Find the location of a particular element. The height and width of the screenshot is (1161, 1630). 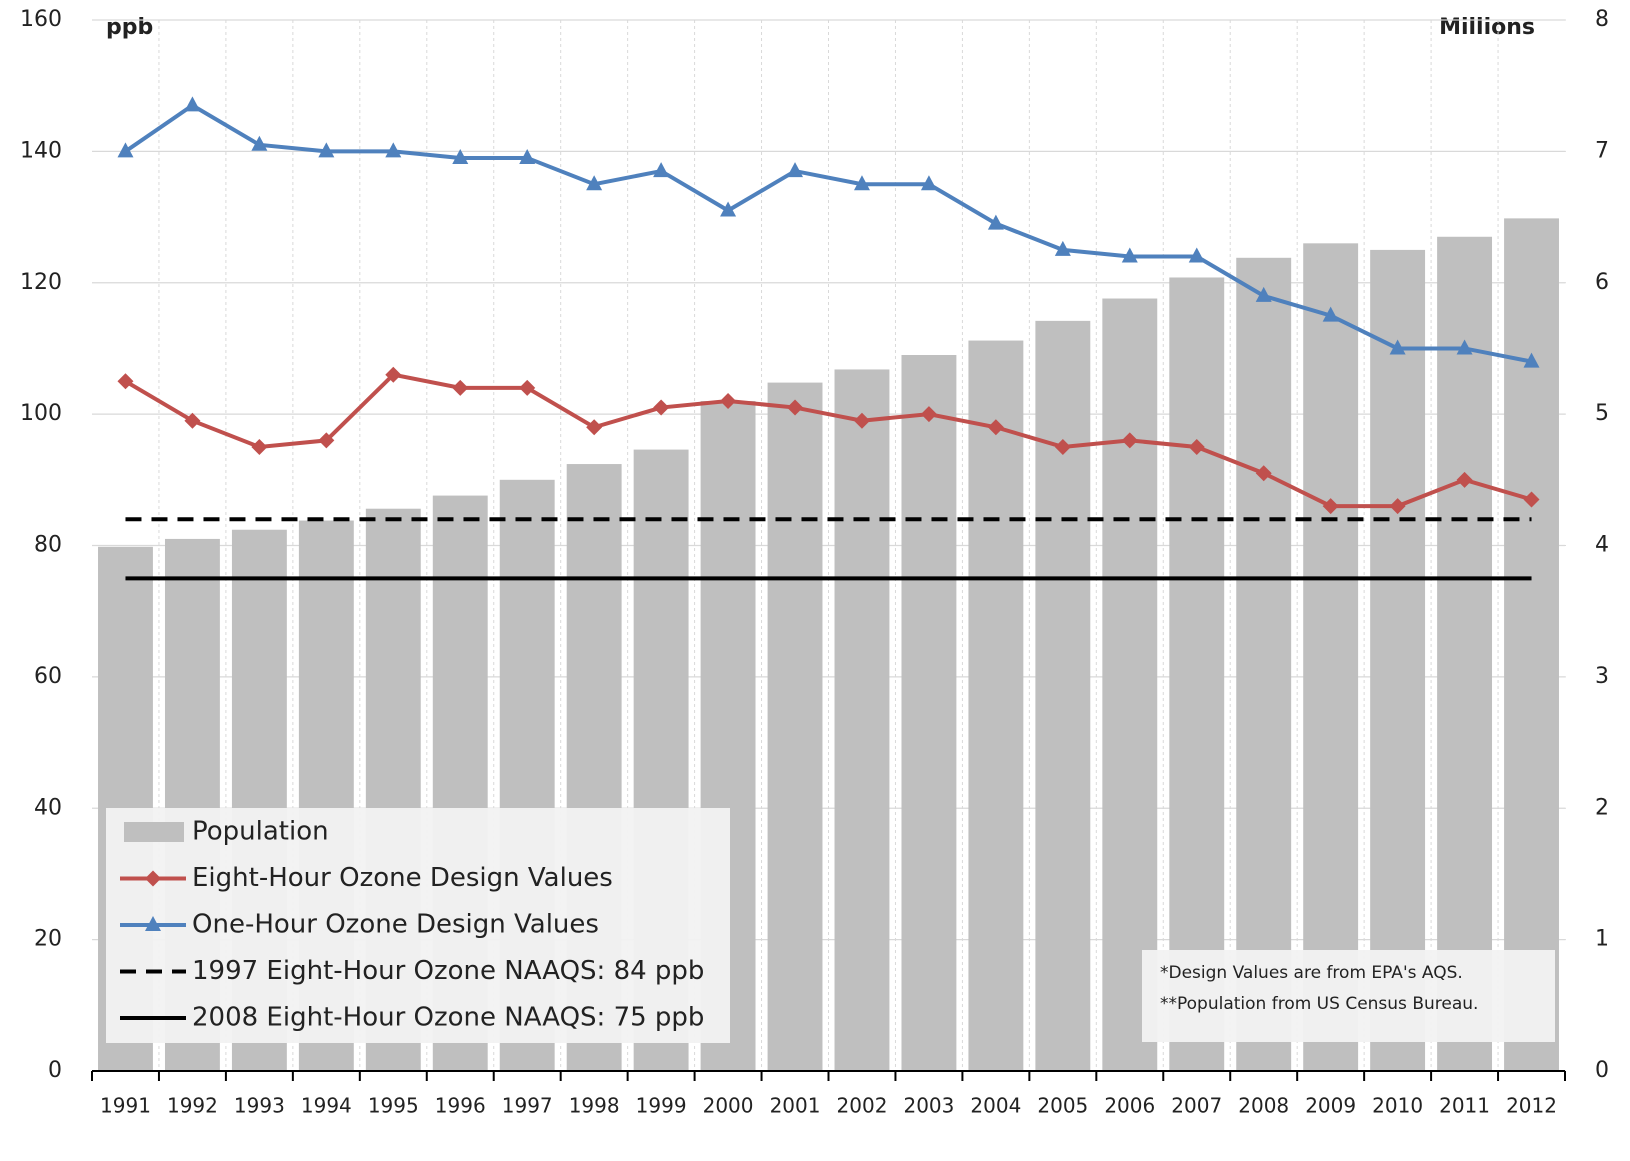

x-tick-label: 1995 is located at coordinates (393, 1106).